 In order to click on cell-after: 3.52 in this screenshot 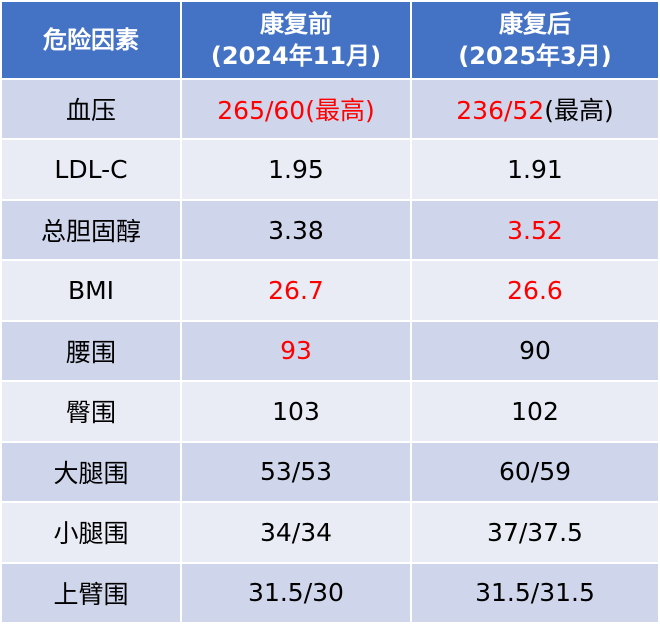, I will do `click(535, 230)`.